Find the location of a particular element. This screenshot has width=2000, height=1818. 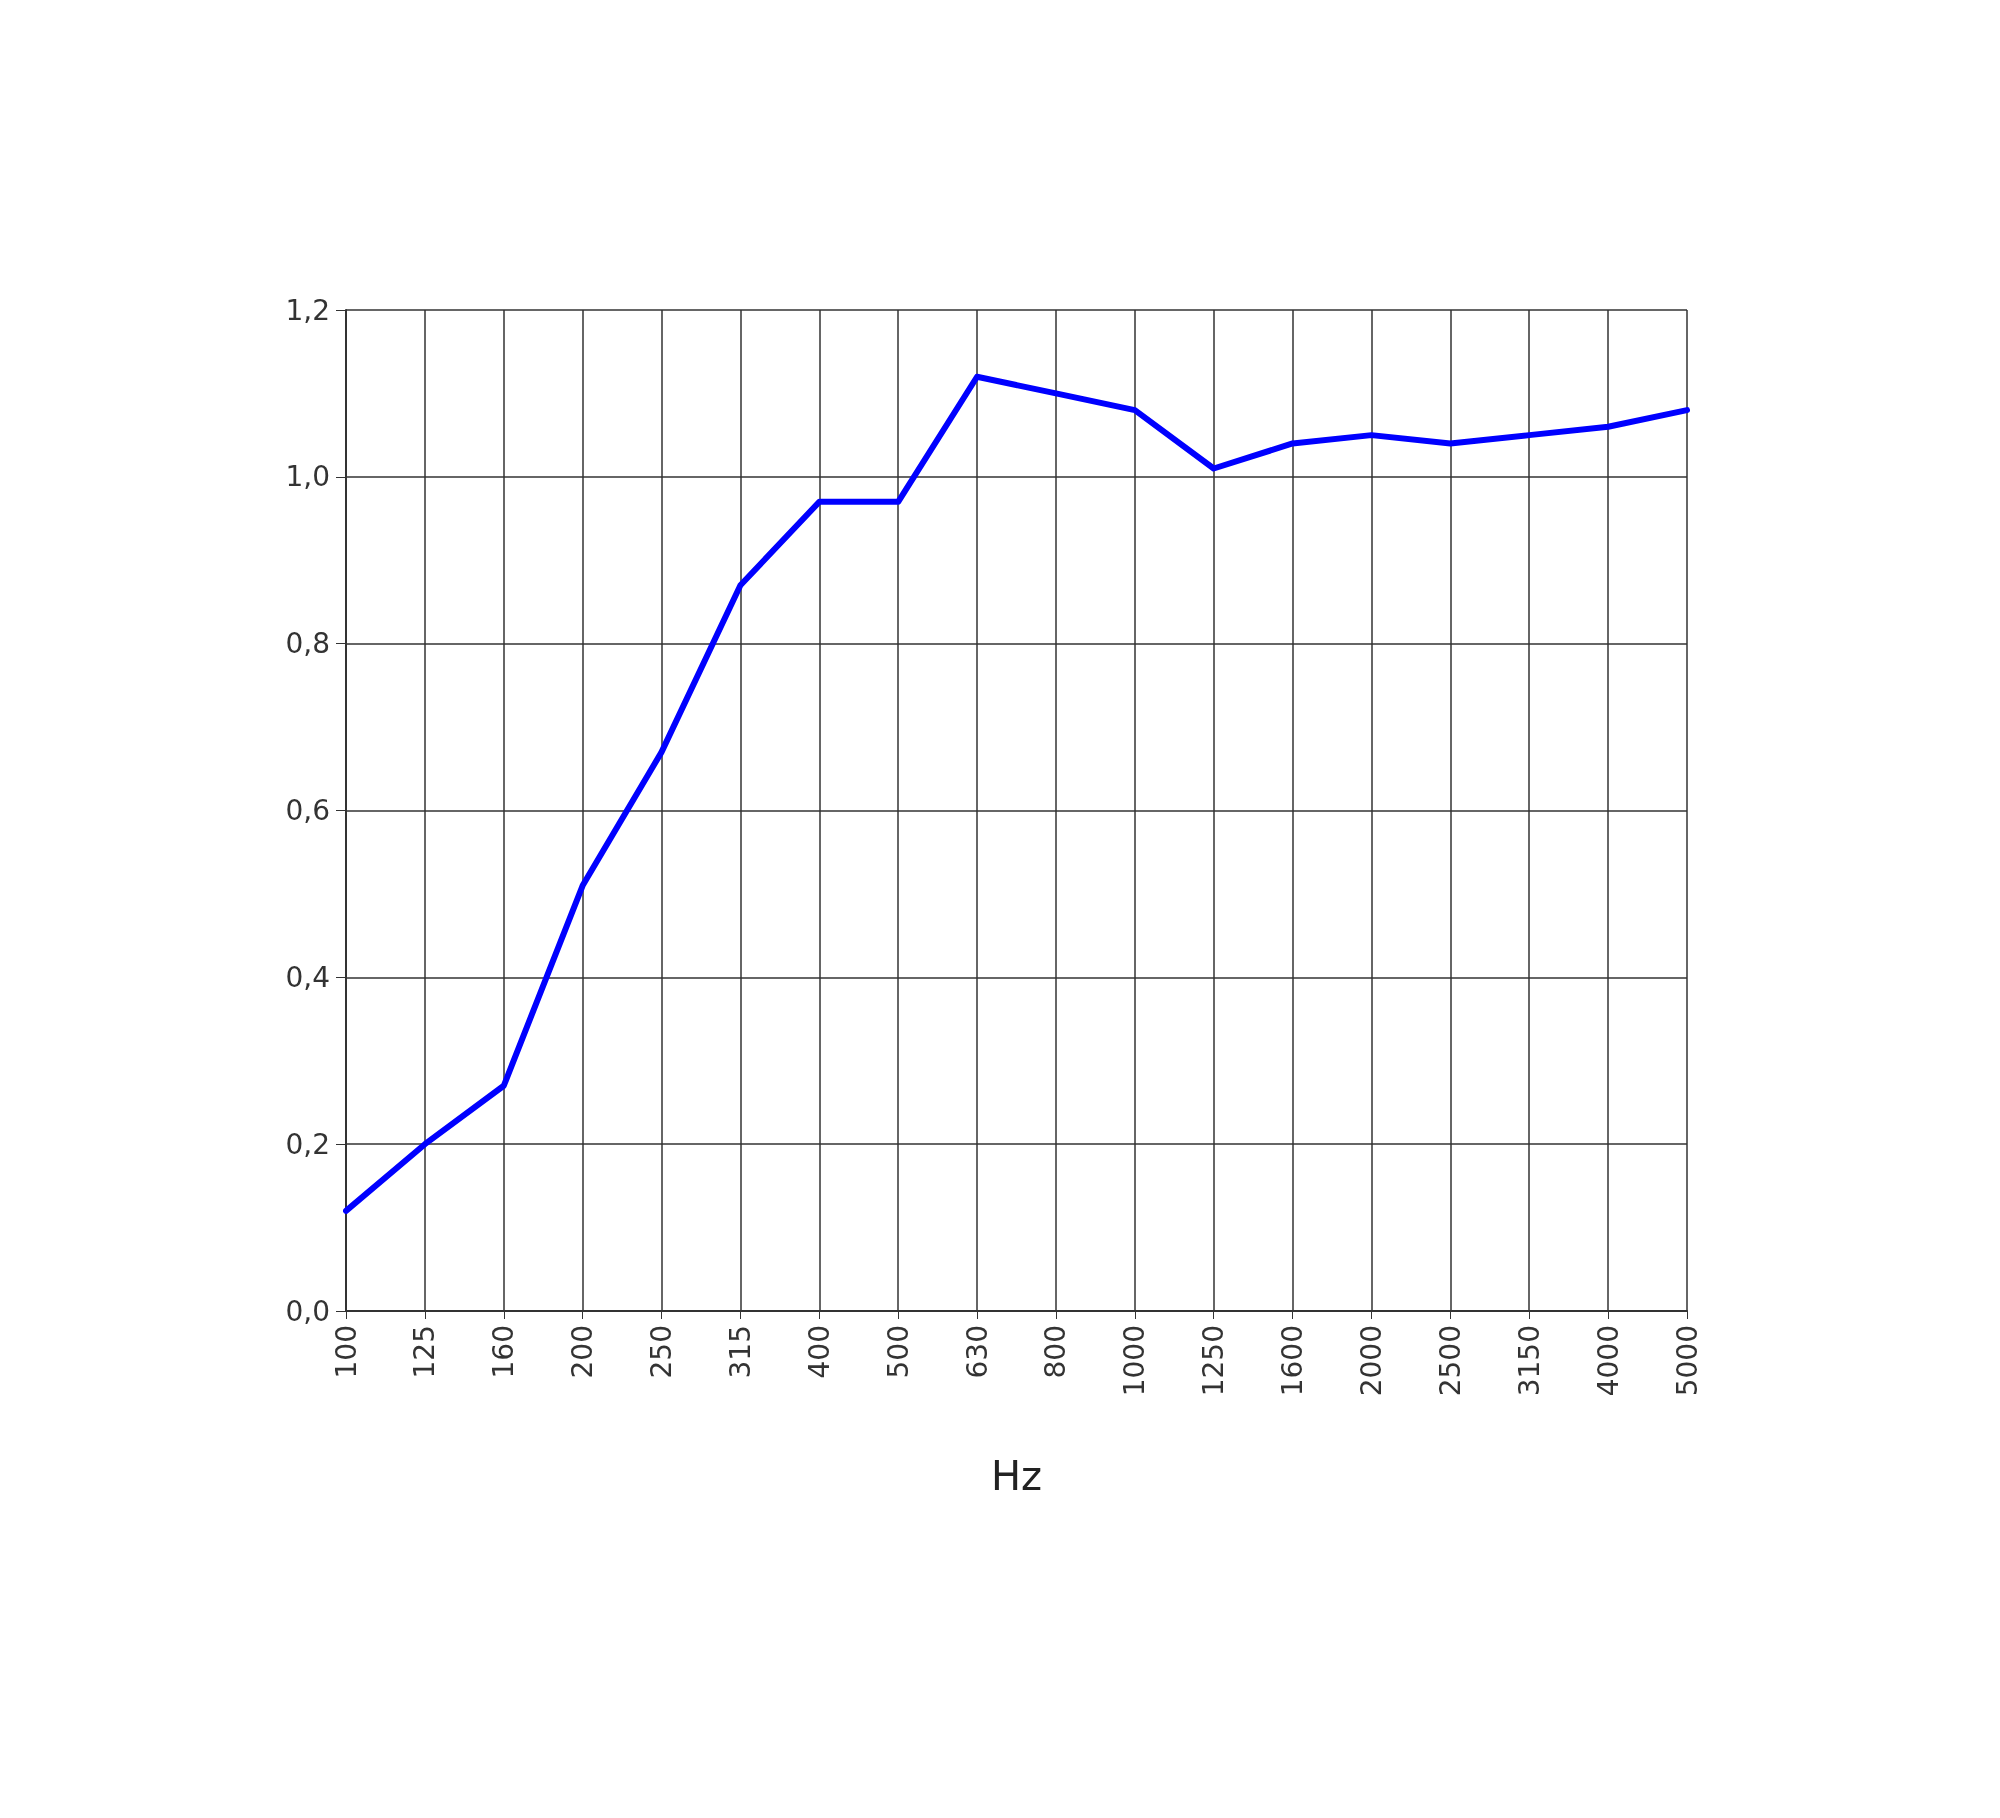

y-tick-label: 1,2 is located at coordinates (307, 310).